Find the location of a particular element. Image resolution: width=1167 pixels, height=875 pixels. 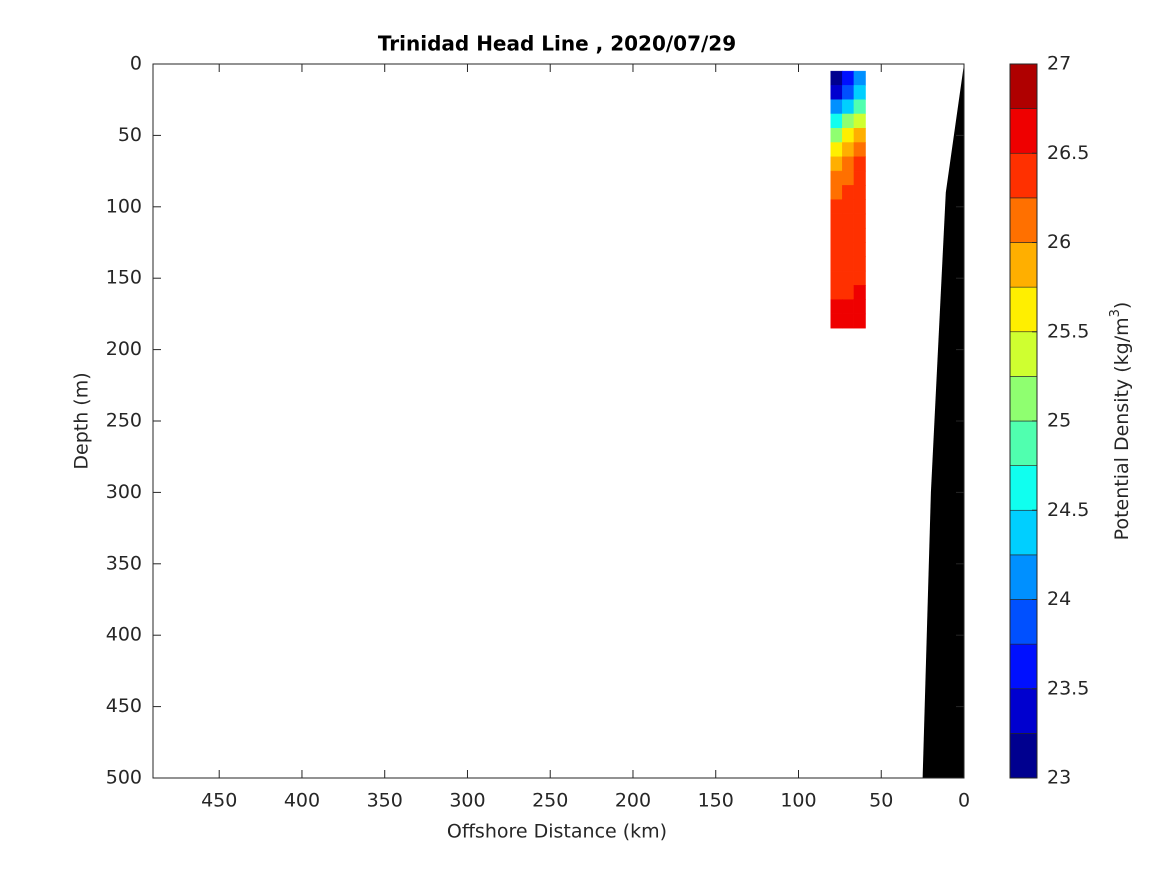

x-tick-label: 450 is located at coordinates (219, 801).